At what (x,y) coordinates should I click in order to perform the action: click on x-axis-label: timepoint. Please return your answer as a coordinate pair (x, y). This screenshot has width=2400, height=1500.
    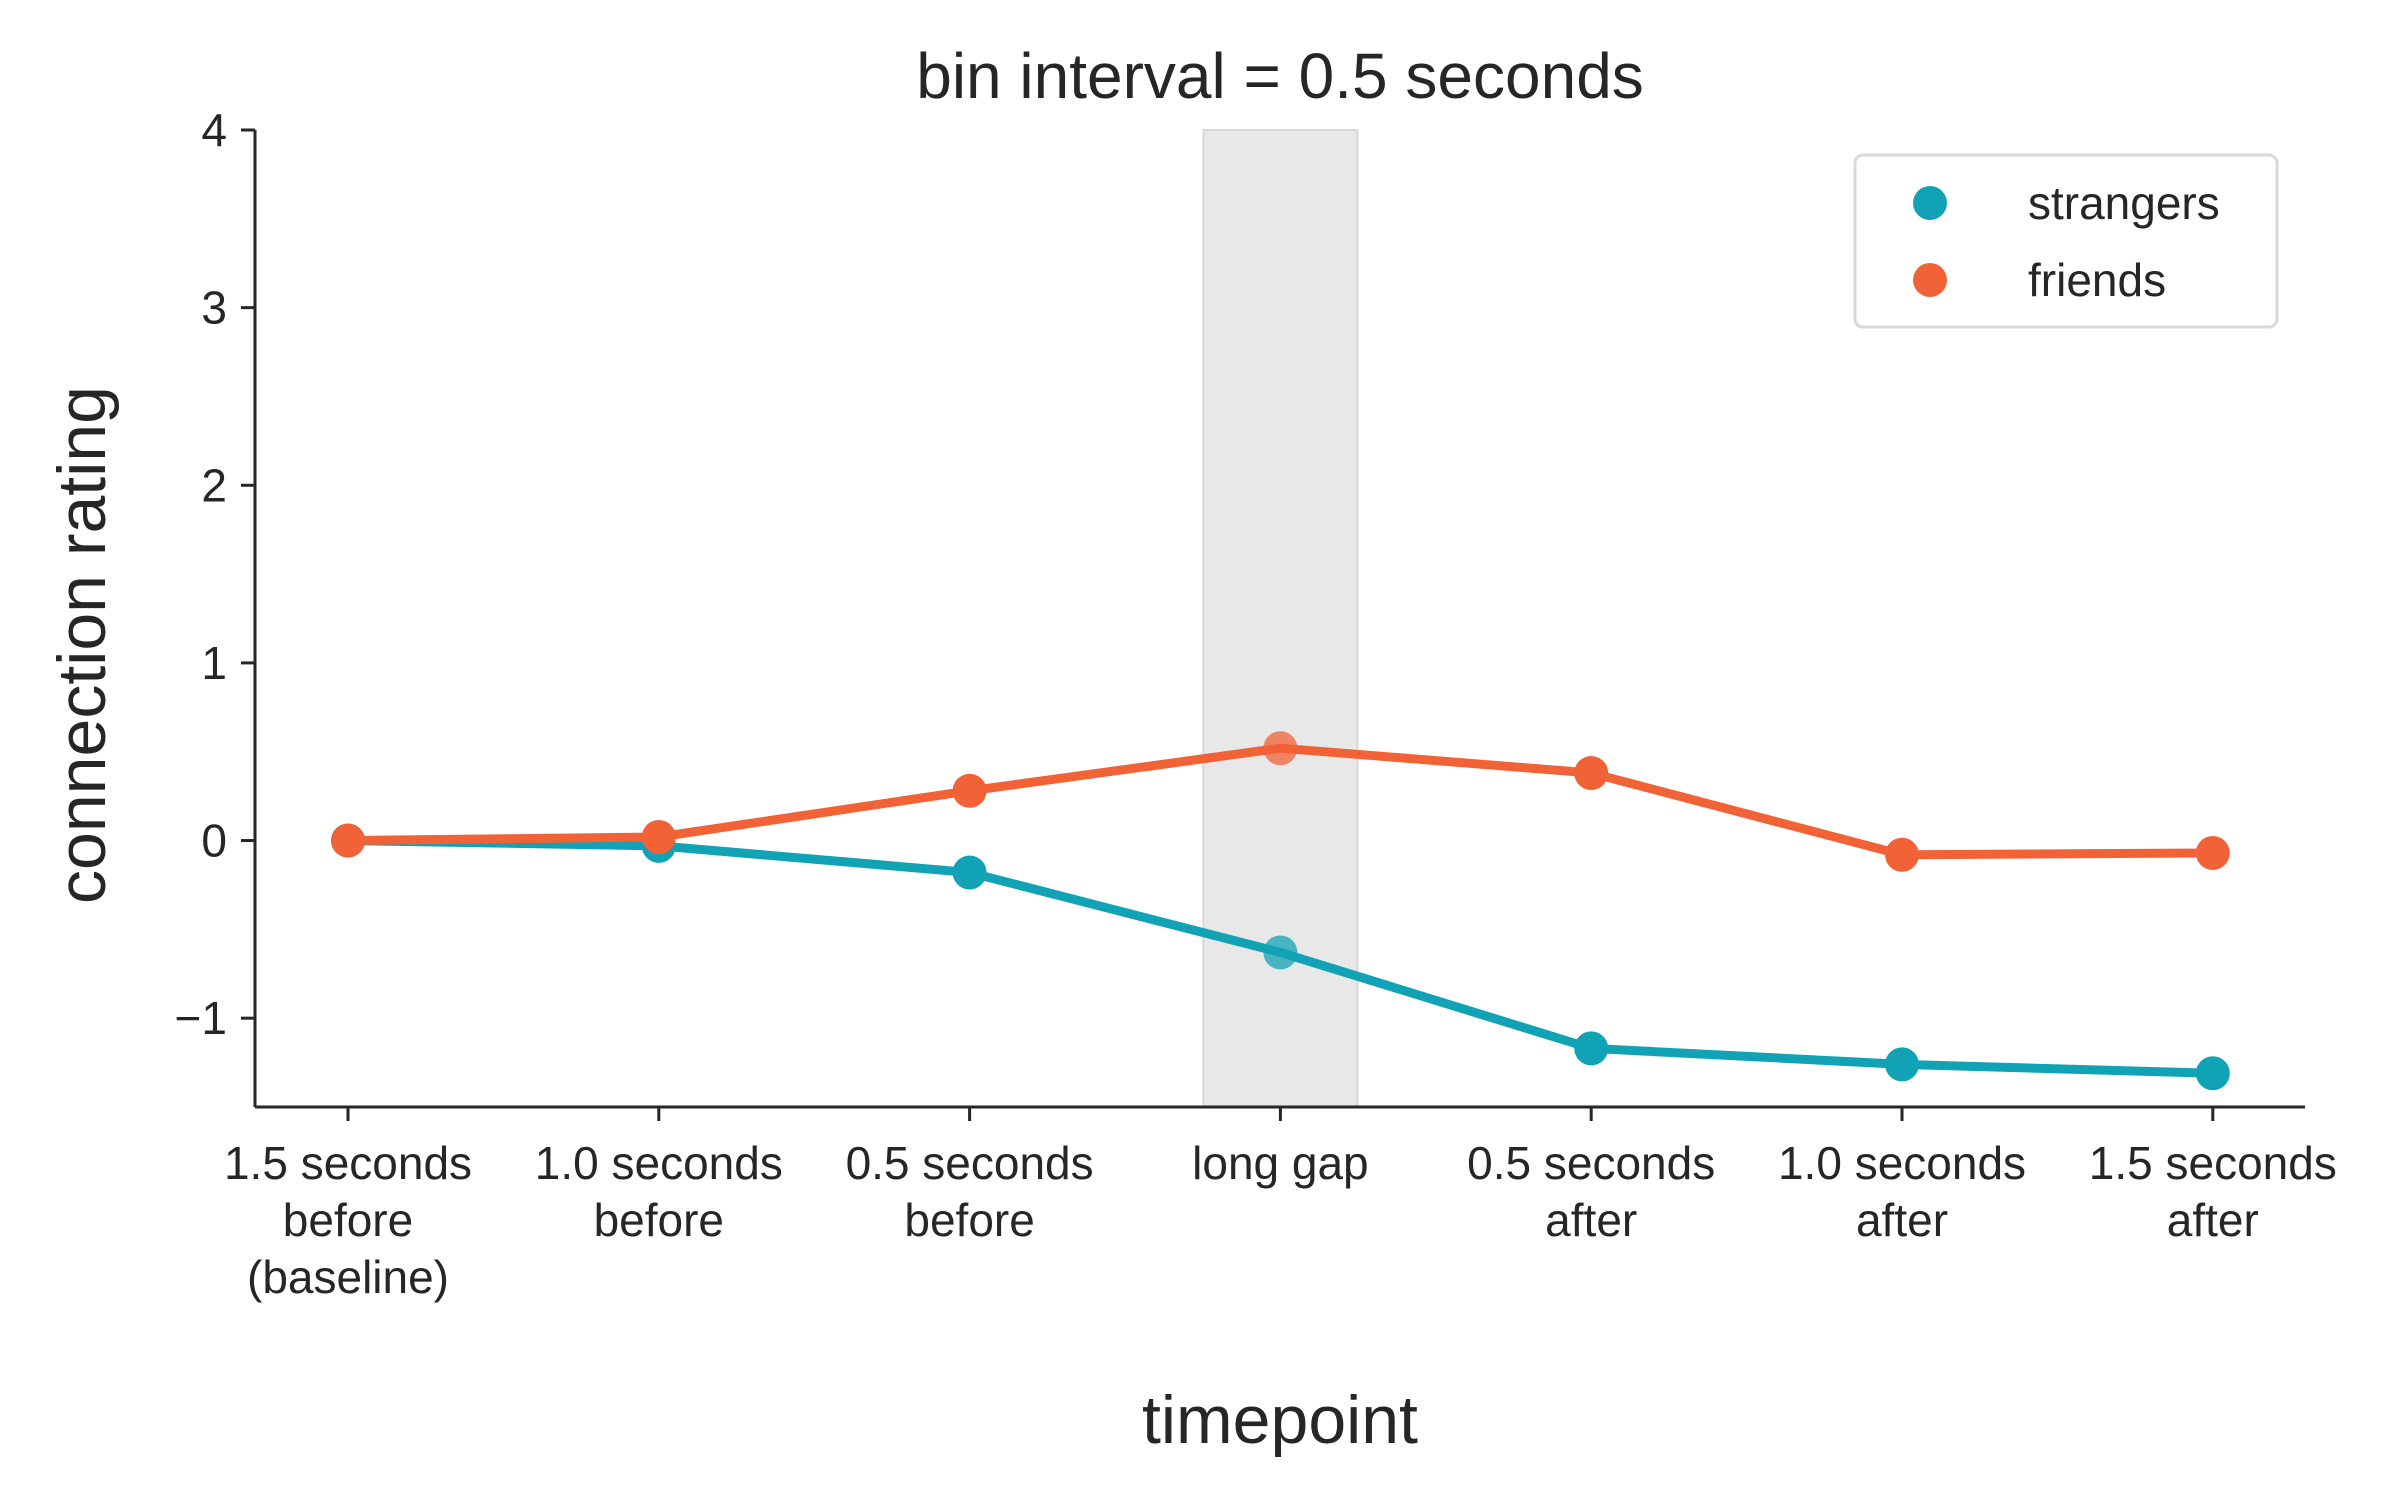
    Looking at the image, I should click on (1280, 1420).